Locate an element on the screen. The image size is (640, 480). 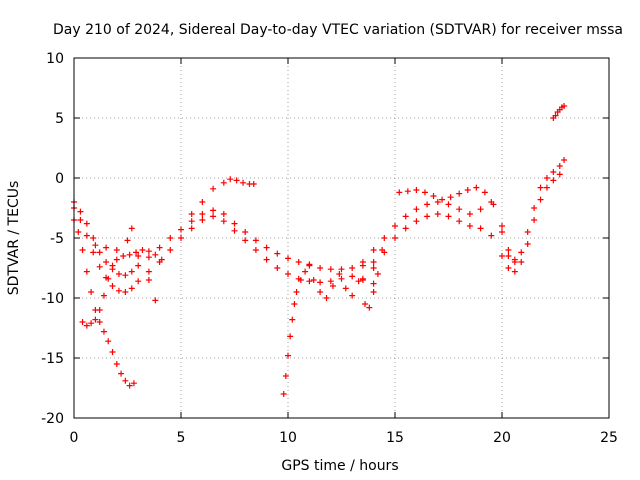
x-tick-label: 15 is located at coordinates (395, 438).